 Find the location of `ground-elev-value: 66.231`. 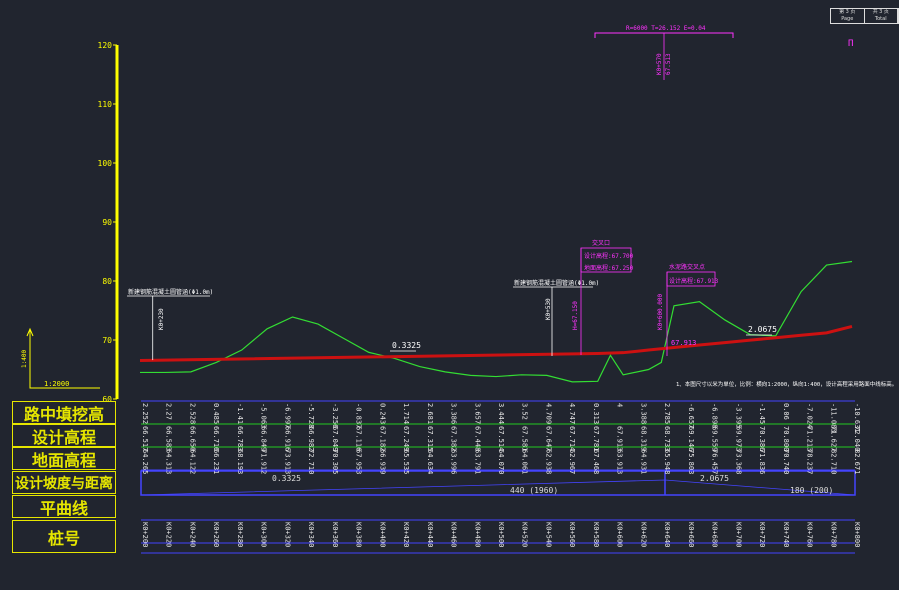

ground-elev-value: 66.231 is located at coordinates (216, 461).